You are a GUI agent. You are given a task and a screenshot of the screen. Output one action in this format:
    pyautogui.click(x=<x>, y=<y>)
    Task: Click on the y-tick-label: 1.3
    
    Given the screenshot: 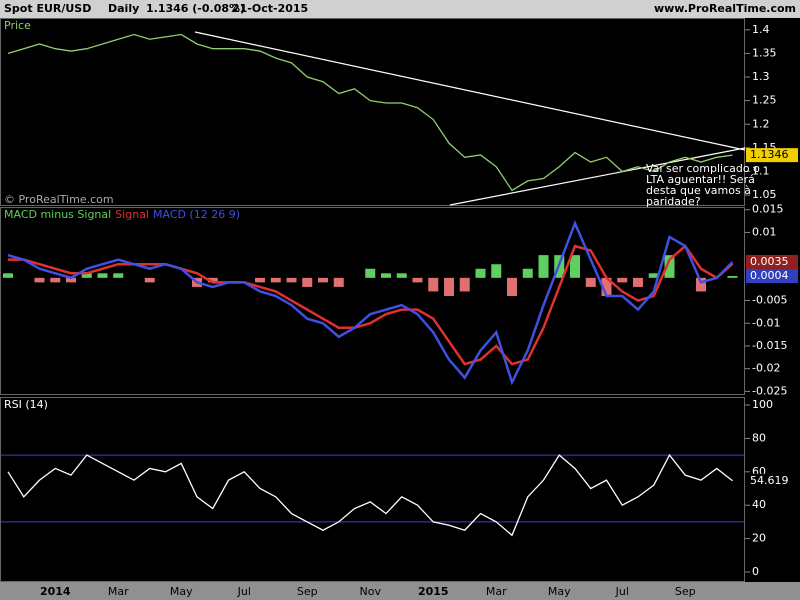 What is the action you would take?
    pyautogui.click(x=761, y=76)
    